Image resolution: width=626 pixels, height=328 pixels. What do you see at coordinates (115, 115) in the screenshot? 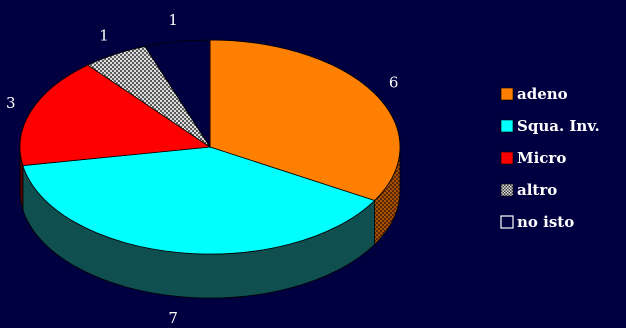
I see `pie-slice-micro` at bounding box center [115, 115].